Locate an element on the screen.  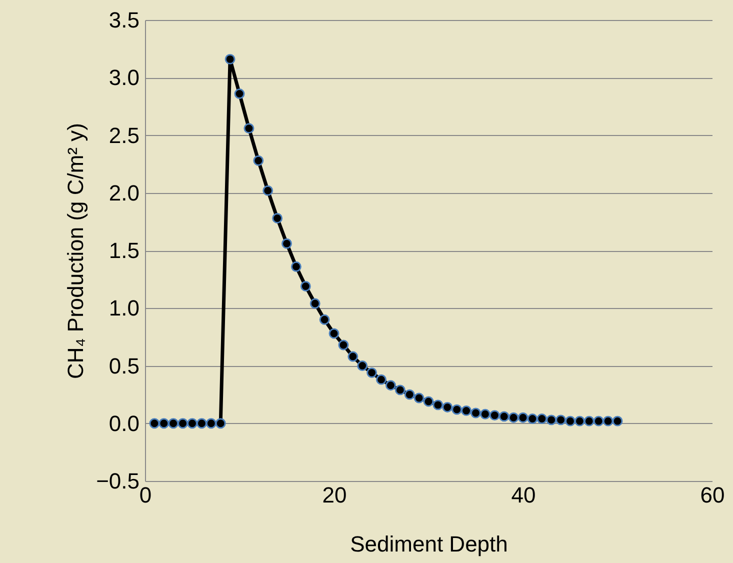
y-axis-title: CH₄ Production (g C/m² y) is located at coordinates (75, 251).